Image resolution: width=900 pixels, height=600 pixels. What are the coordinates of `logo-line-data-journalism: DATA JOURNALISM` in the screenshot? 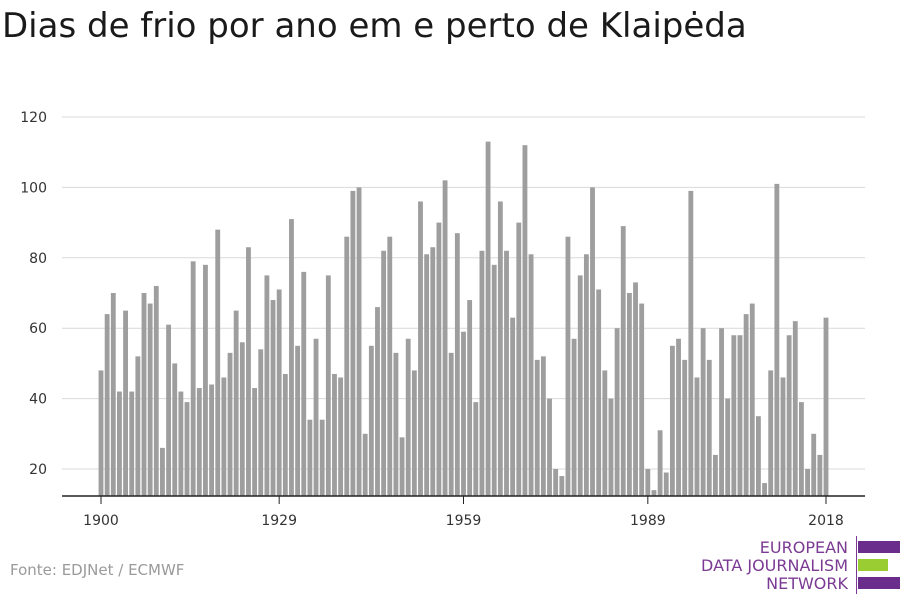 It's located at (774, 565).